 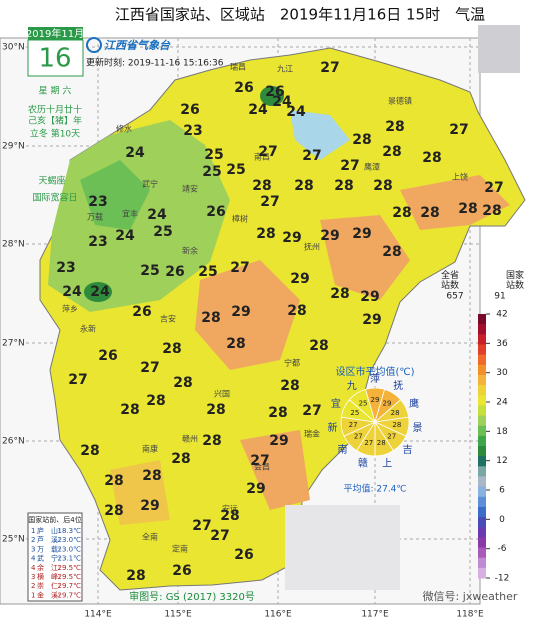 I want to click on place-name: 定南, so click(x=180, y=549).